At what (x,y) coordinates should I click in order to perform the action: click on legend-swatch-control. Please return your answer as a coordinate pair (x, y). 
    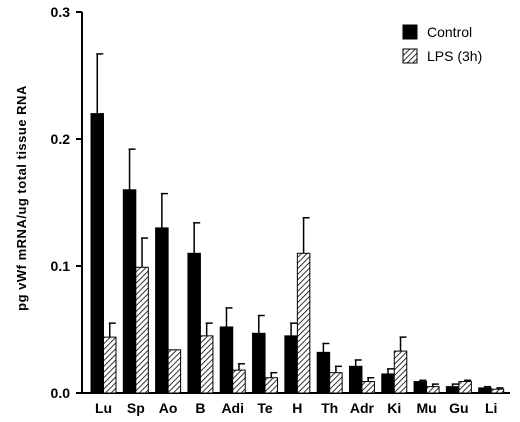
    Looking at the image, I should click on (410, 32).